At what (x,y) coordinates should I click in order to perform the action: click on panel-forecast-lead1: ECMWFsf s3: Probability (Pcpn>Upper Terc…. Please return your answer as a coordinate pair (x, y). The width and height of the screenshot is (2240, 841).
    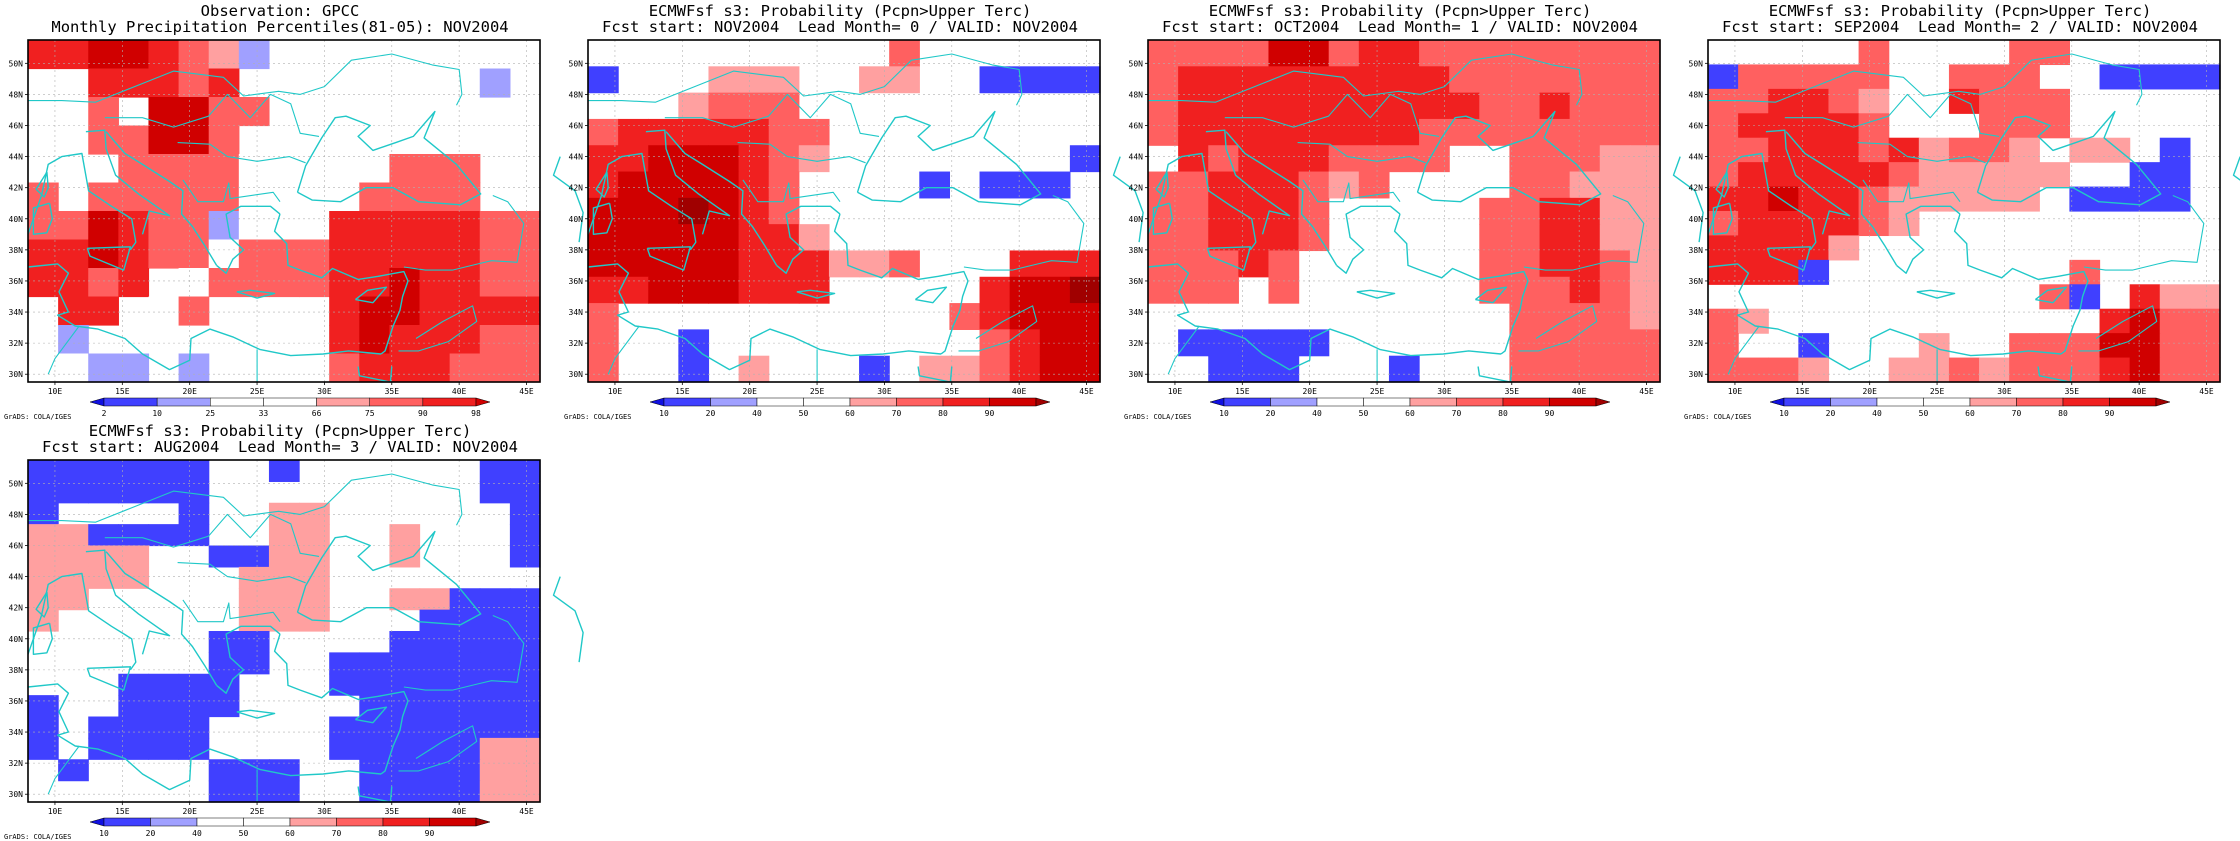
    Looking at the image, I should click on (1400, 210).